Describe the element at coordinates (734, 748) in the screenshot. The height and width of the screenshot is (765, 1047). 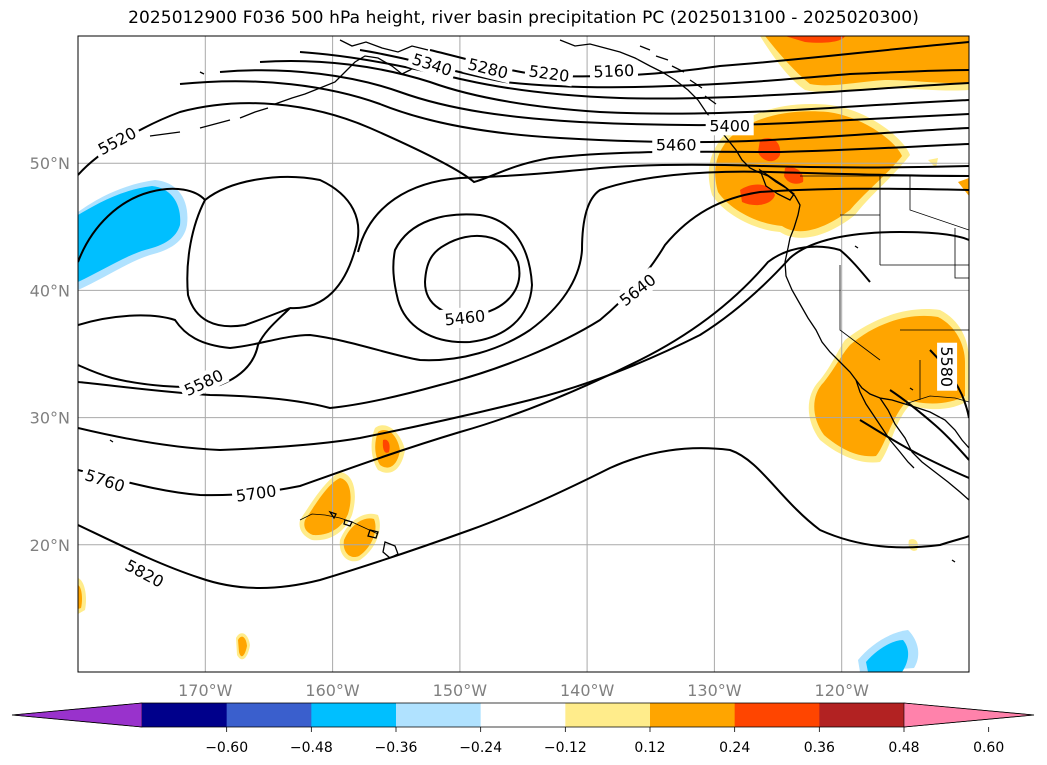
I see `colorbar-tick-label: 0.24` at that location.